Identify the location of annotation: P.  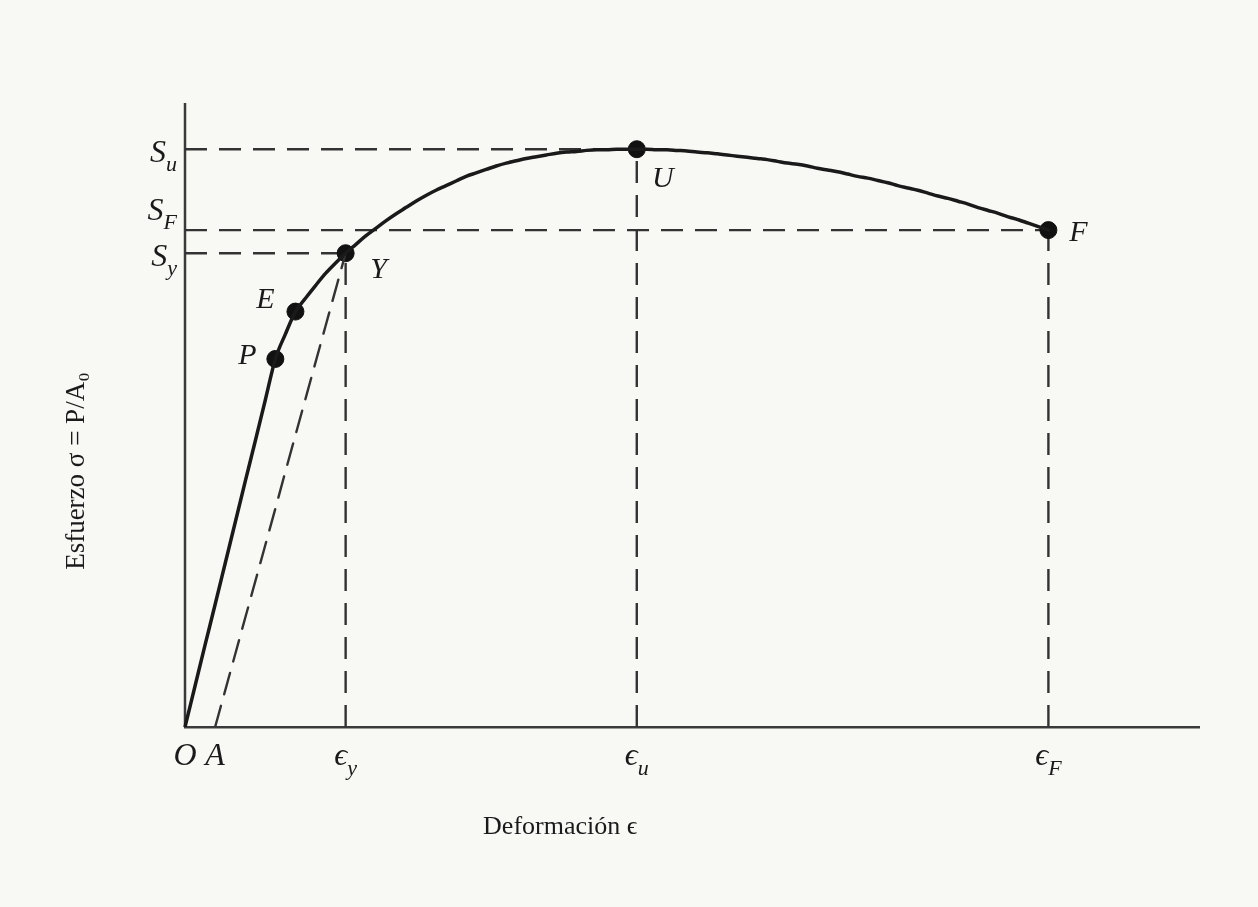
(247, 353).